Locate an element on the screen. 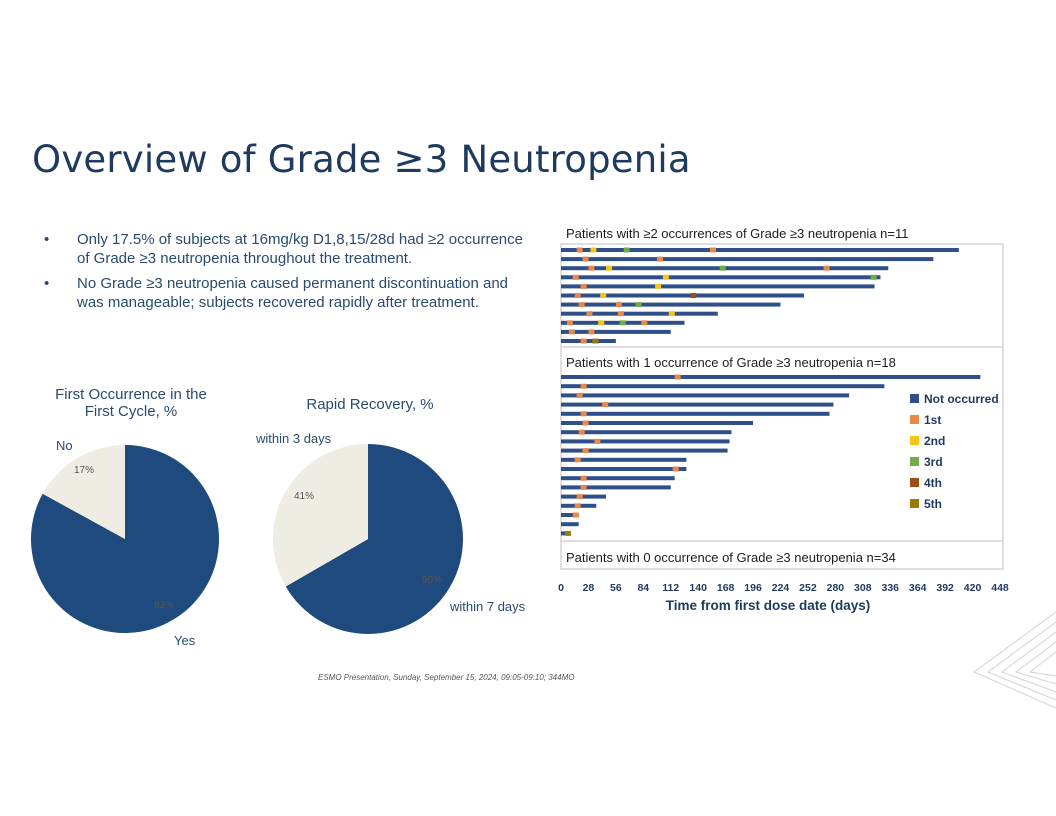 The height and width of the screenshot is (816, 1056). x-tick-label: 84 is located at coordinates (643, 588).